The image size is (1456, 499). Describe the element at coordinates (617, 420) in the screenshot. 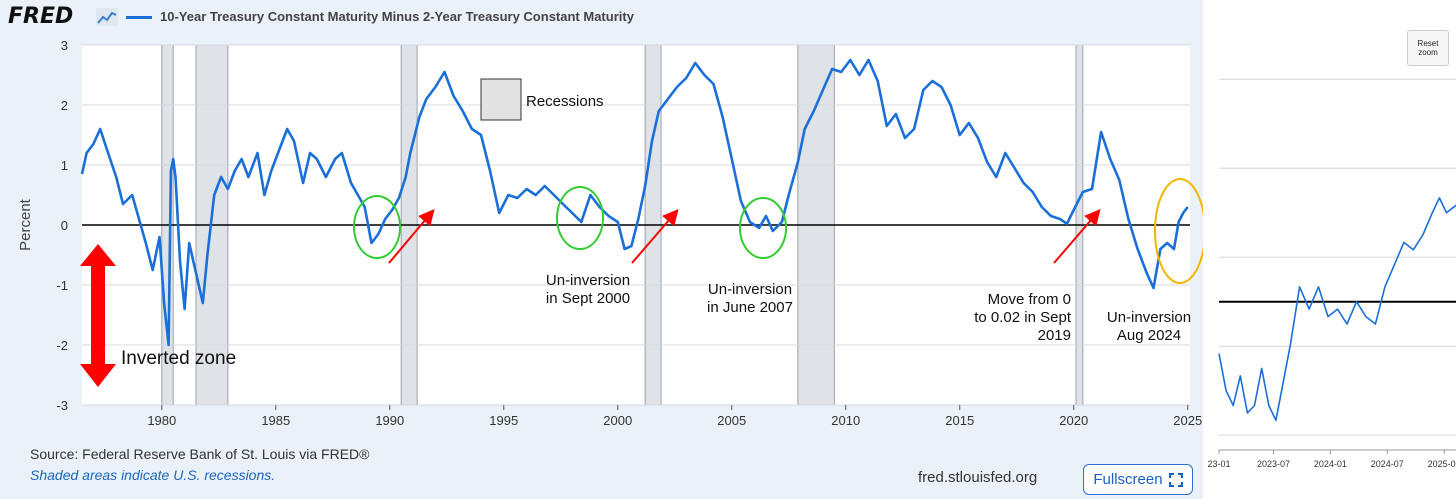

I see `x-tick-label: 2000` at that location.